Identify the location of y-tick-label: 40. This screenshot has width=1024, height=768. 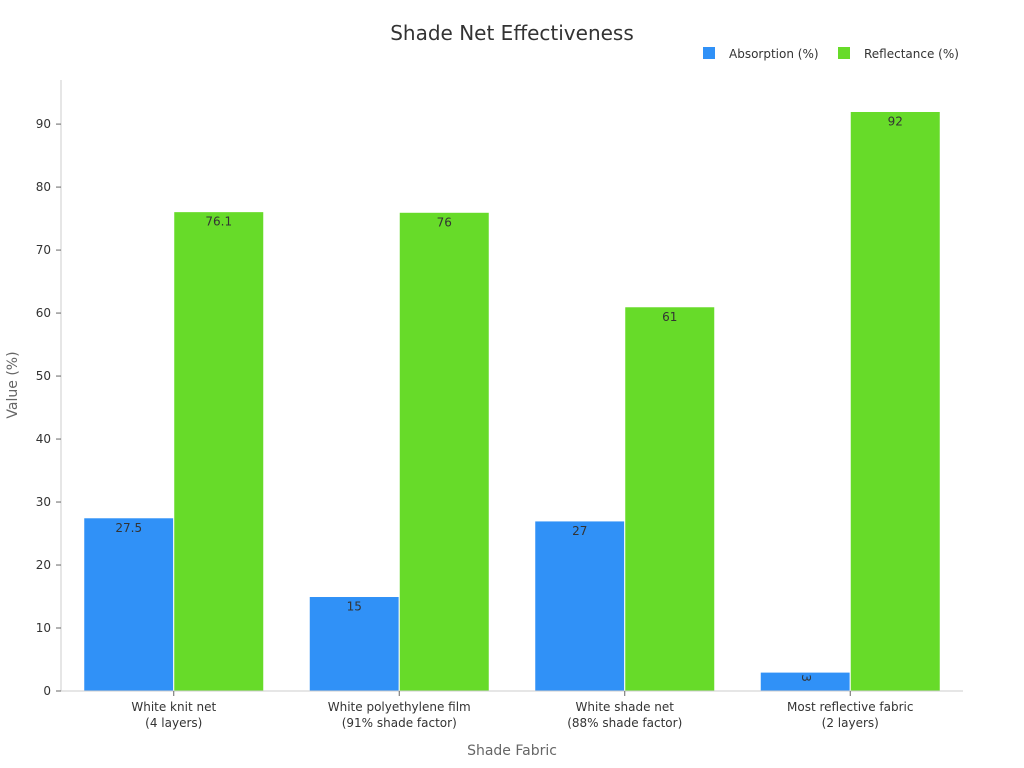
(43, 439).